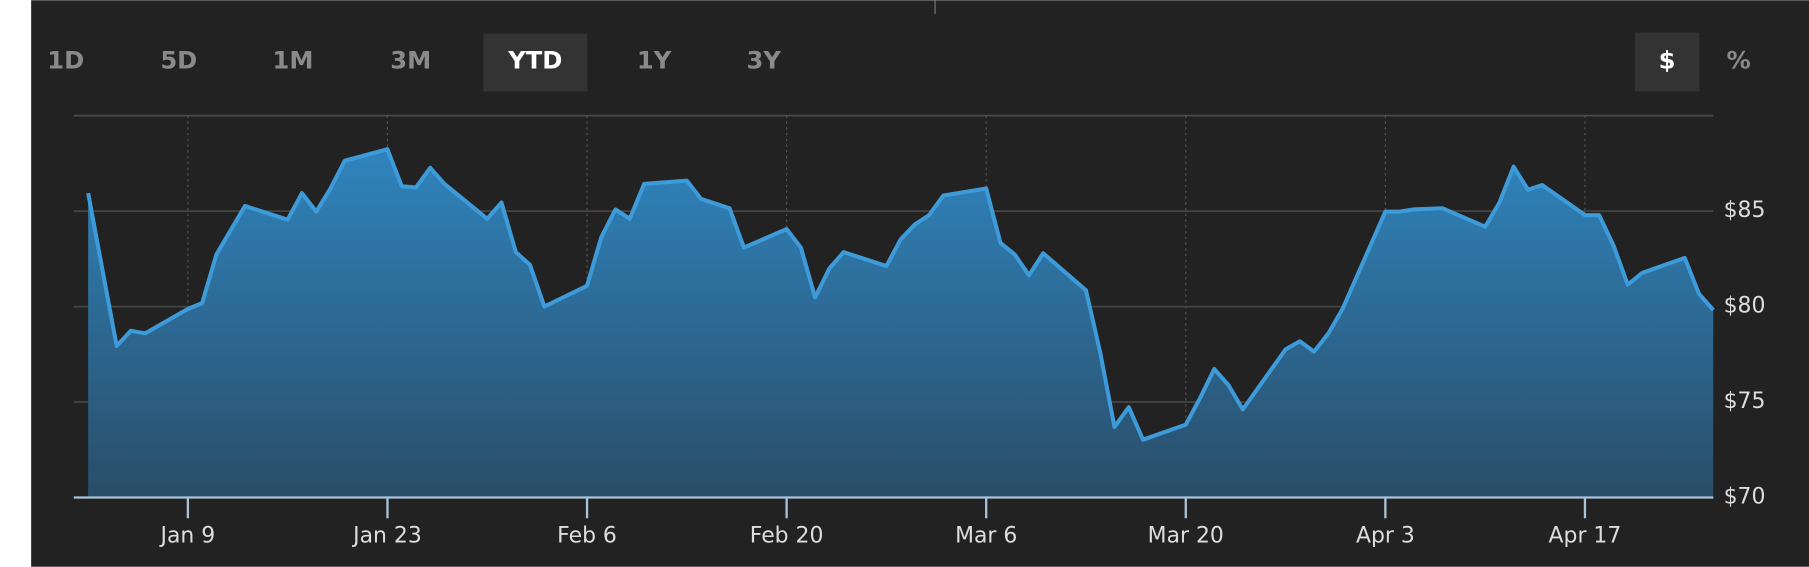  Describe the element at coordinates (764, 60) in the screenshot. I see `range-button: 3Y` at that location.